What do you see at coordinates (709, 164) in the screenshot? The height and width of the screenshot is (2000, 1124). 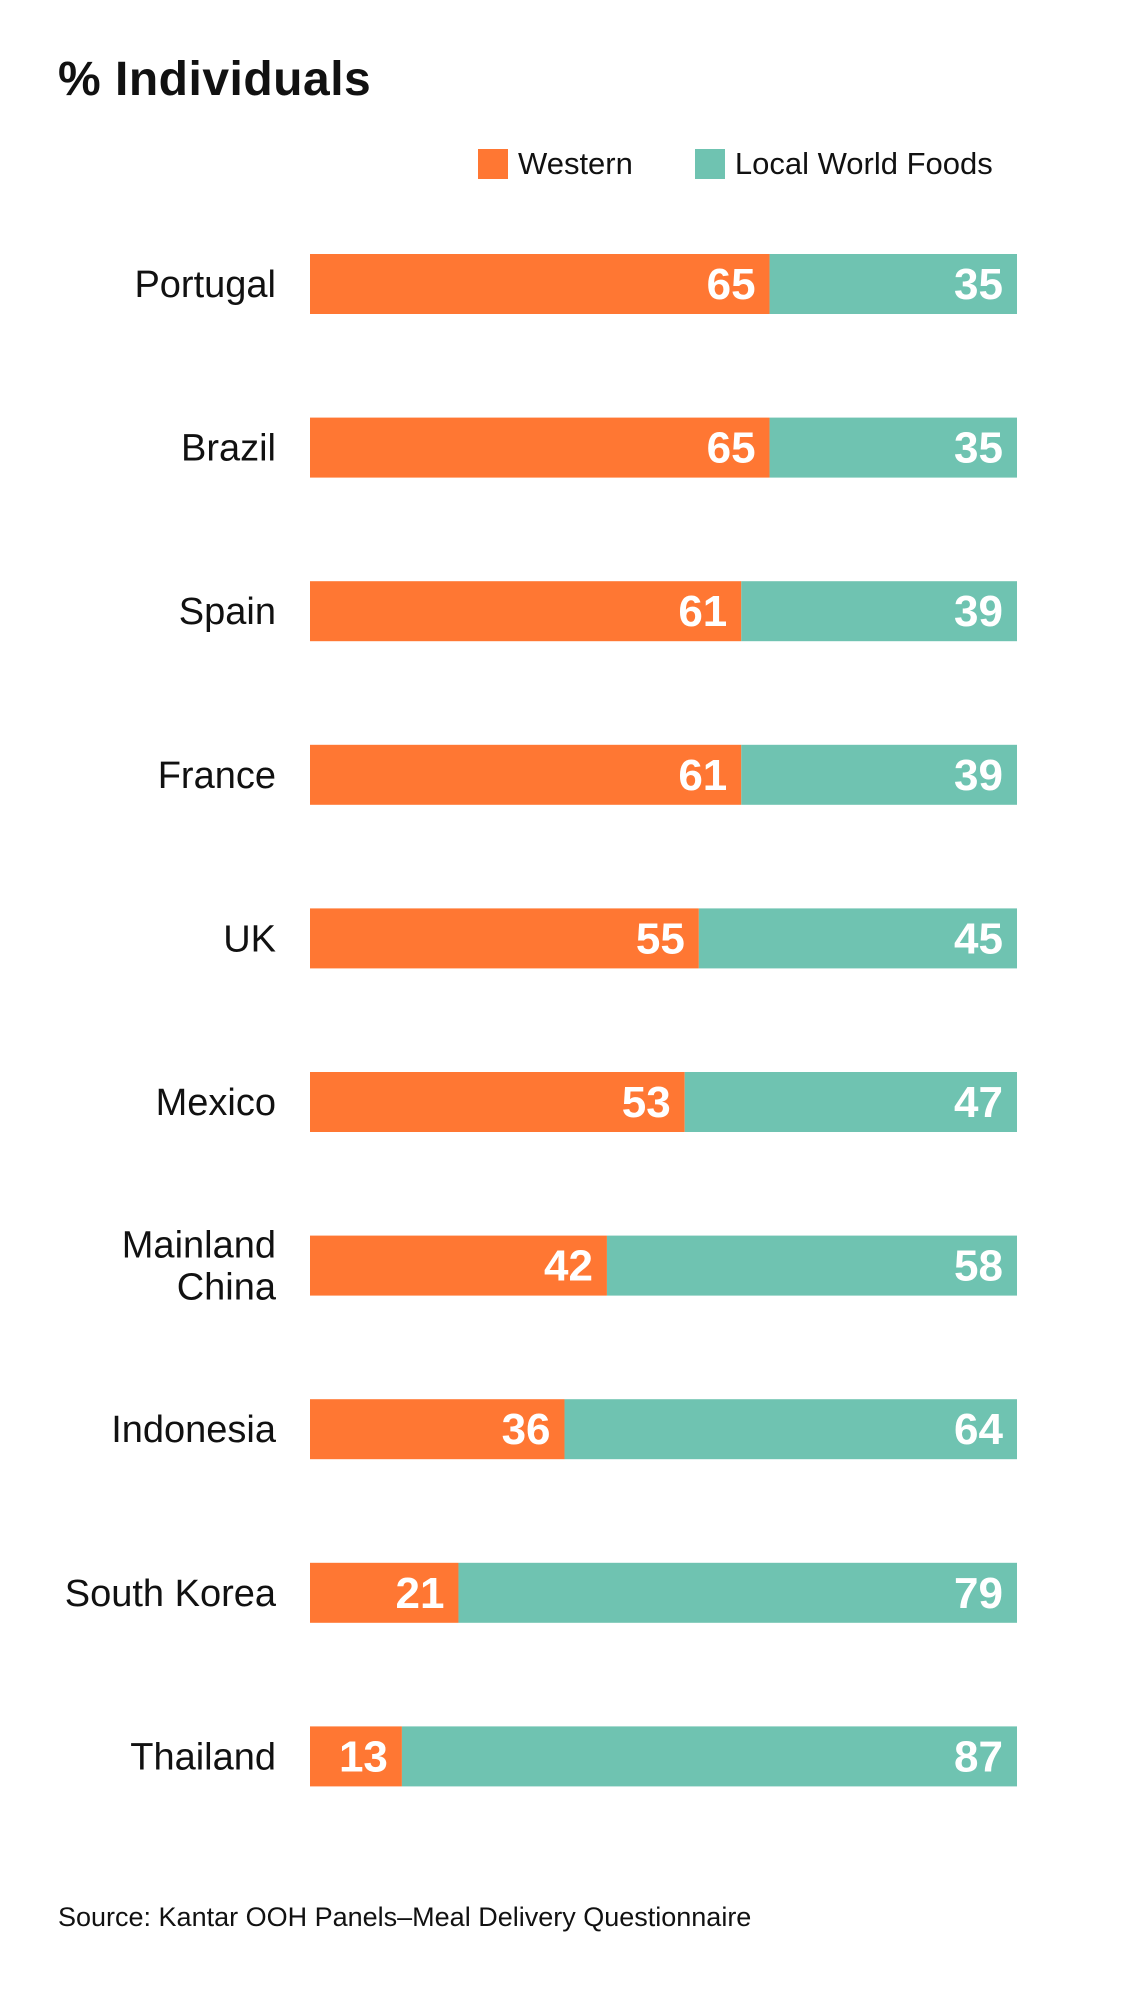 I see `legend-swatch-local-world-foods` at bounding box center [709, 164].